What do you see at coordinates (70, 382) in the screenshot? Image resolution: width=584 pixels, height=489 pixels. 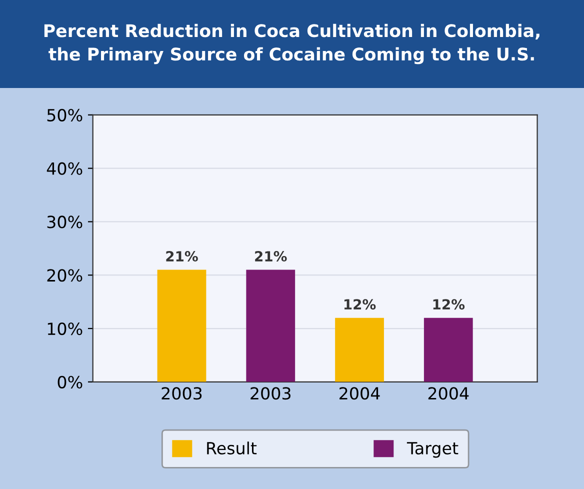 I see `y-tick-label: 0%` at bounding box center [70, 382].